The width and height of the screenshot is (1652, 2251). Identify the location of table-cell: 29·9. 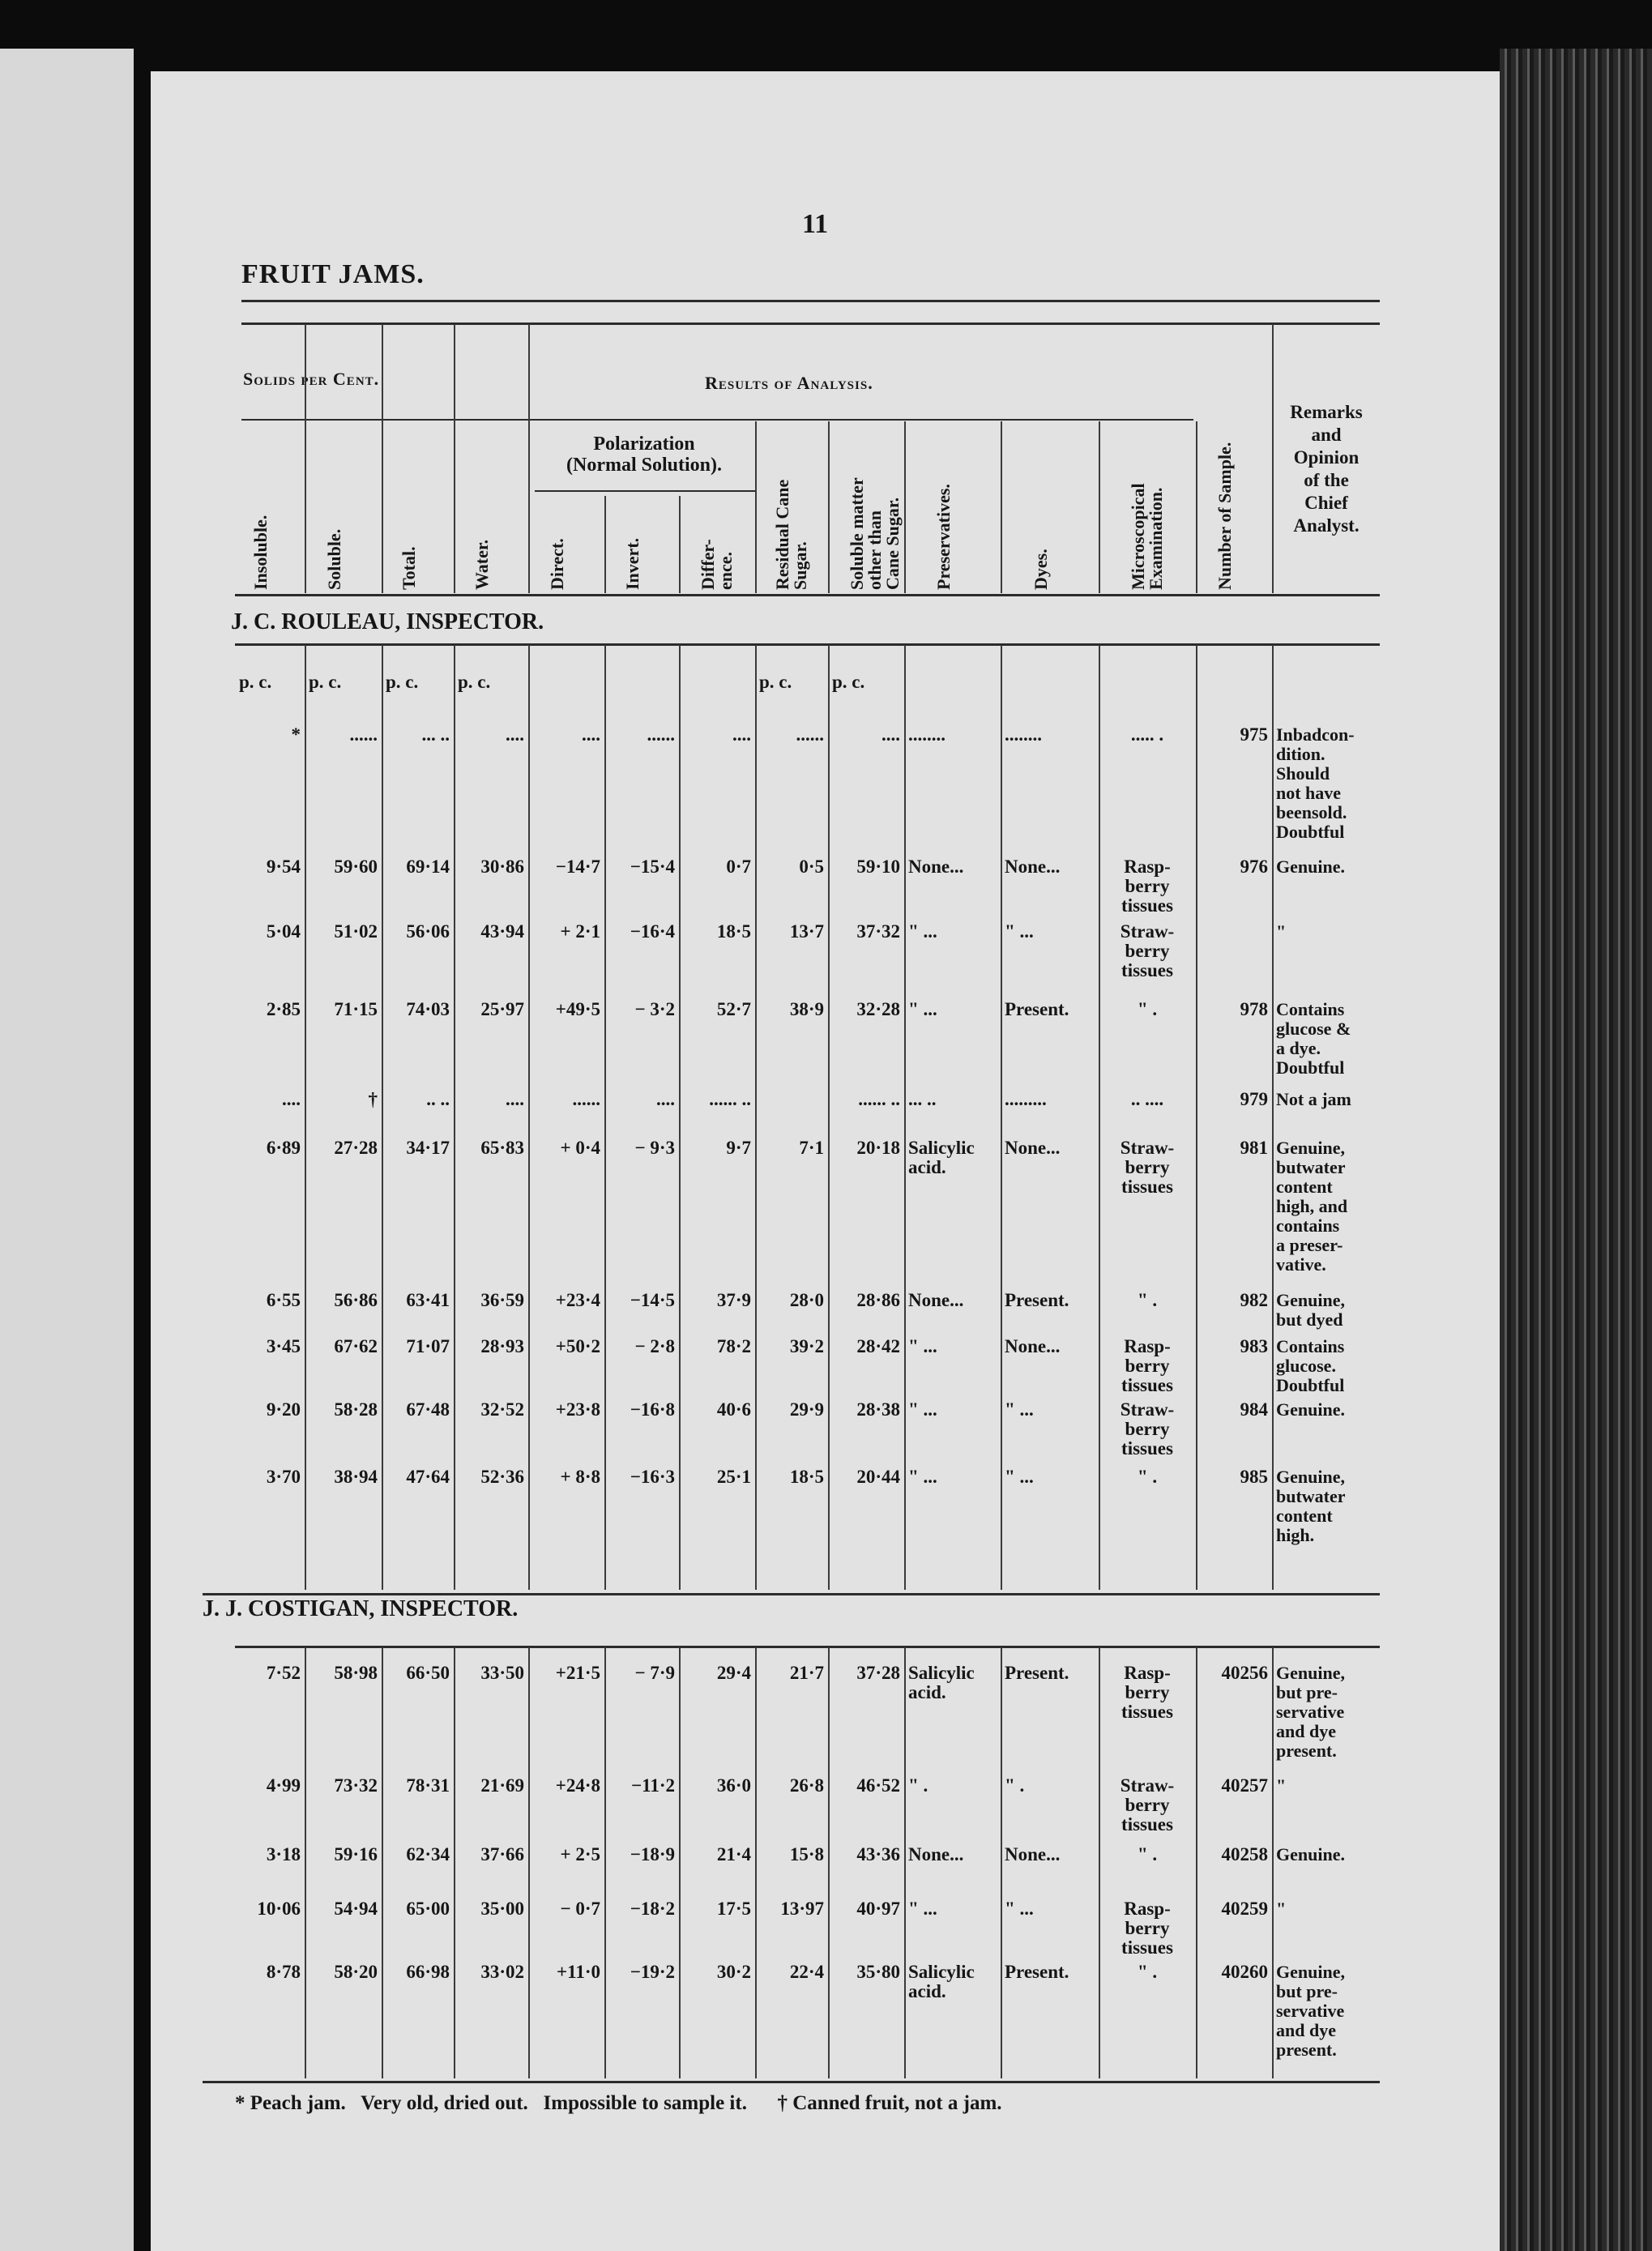
(806, 1409).